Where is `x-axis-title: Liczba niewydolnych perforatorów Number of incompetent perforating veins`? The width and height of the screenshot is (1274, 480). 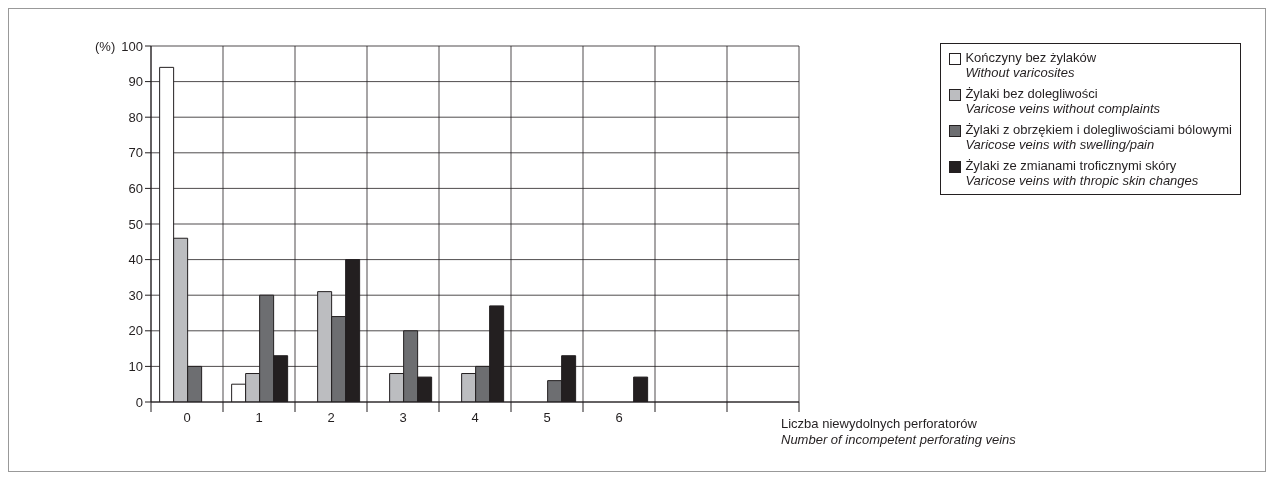
x-axis-title: Liczba niewydolnych perforatorów Number of incompetent perforating veins is located at coordinates (899, 431).